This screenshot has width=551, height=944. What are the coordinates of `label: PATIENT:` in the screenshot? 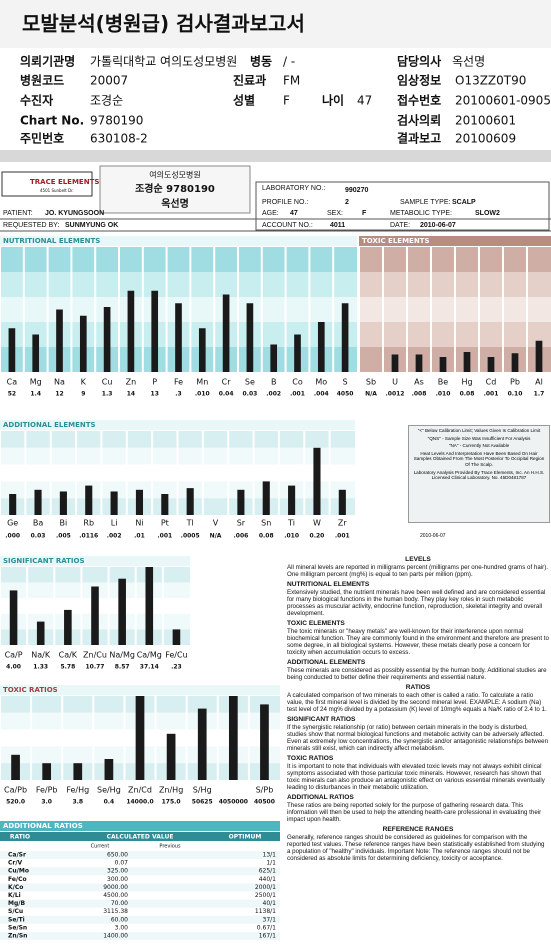 It's located at (18, 213).